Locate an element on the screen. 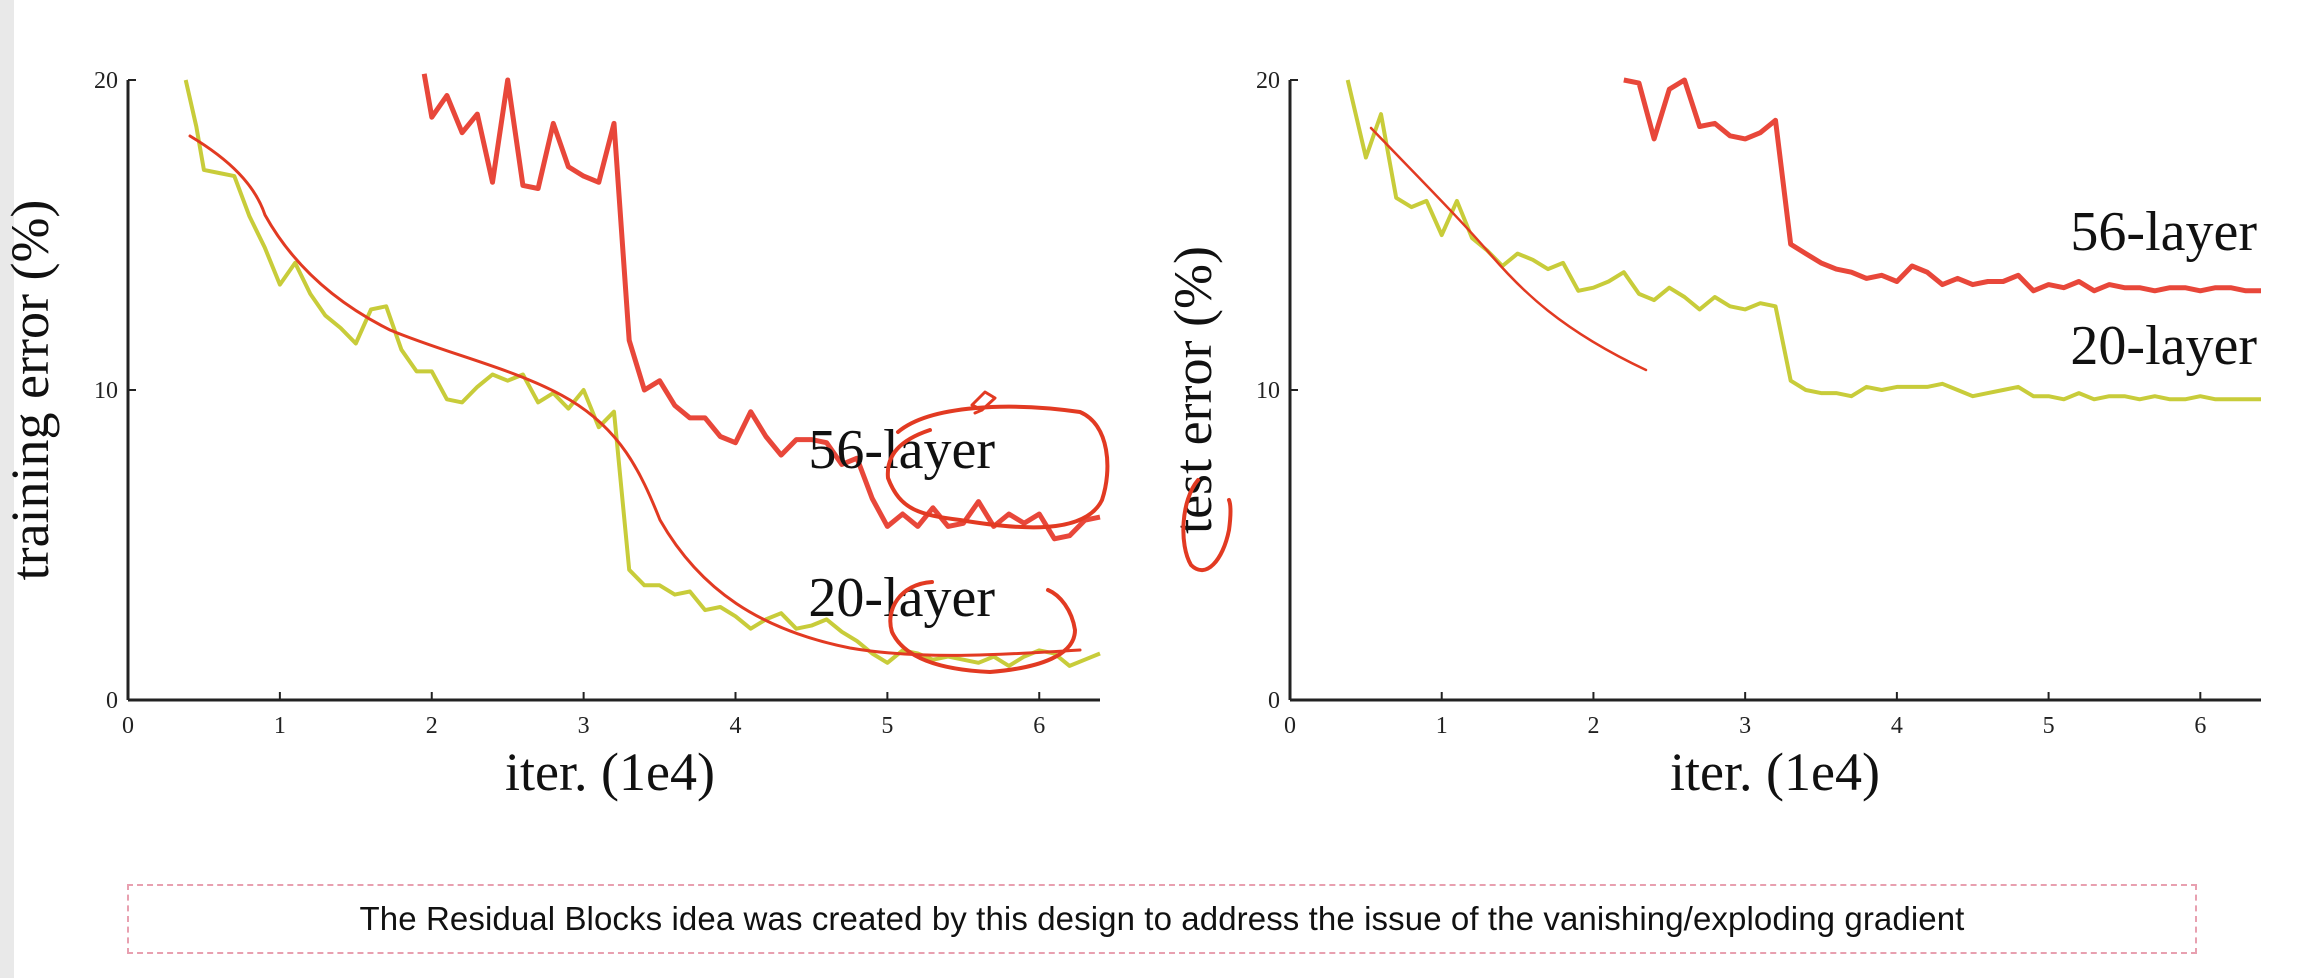  left-edge-strip is located at coordinates (7, 489).